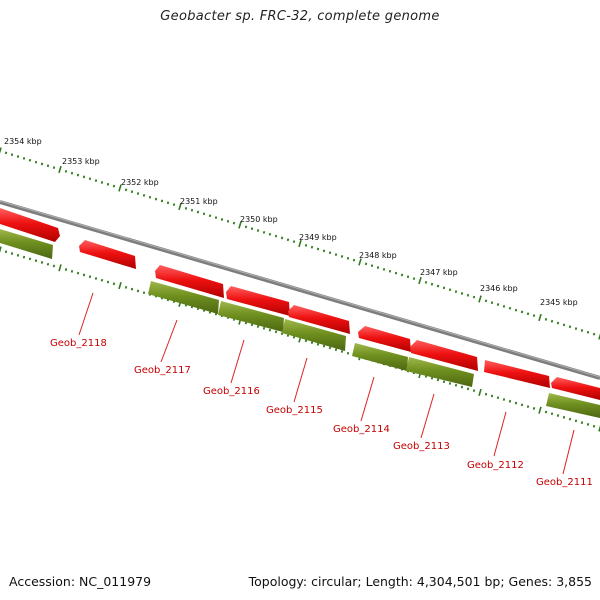  I want to click on kbp-label: 2351 kbp, so click(199, 201).